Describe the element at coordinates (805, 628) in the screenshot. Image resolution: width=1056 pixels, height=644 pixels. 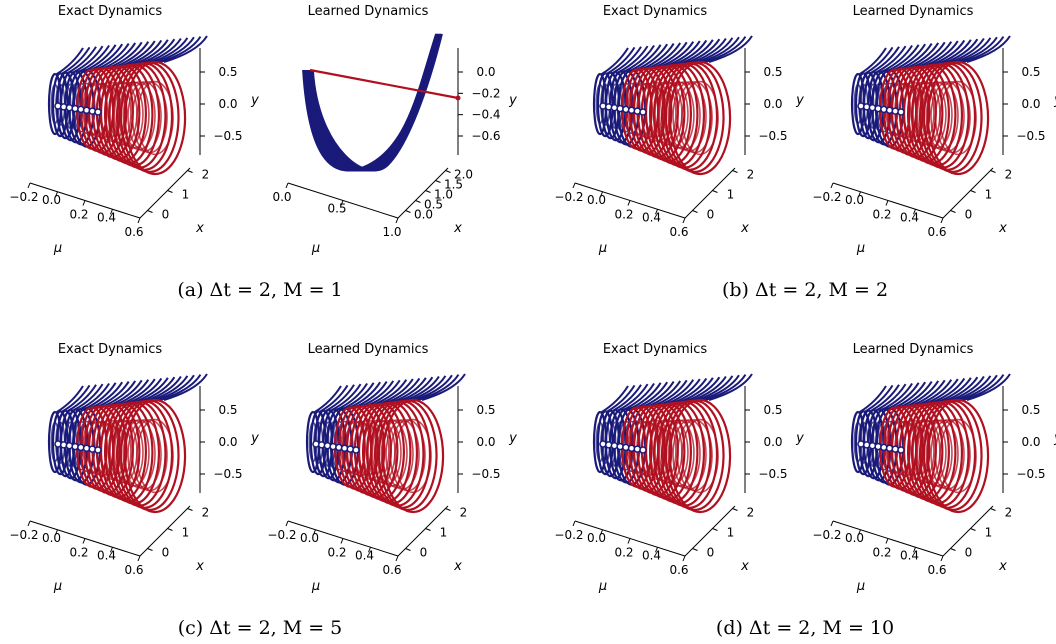
I see `panel-caption: (d) Δt = 2, M = 10` at that location.